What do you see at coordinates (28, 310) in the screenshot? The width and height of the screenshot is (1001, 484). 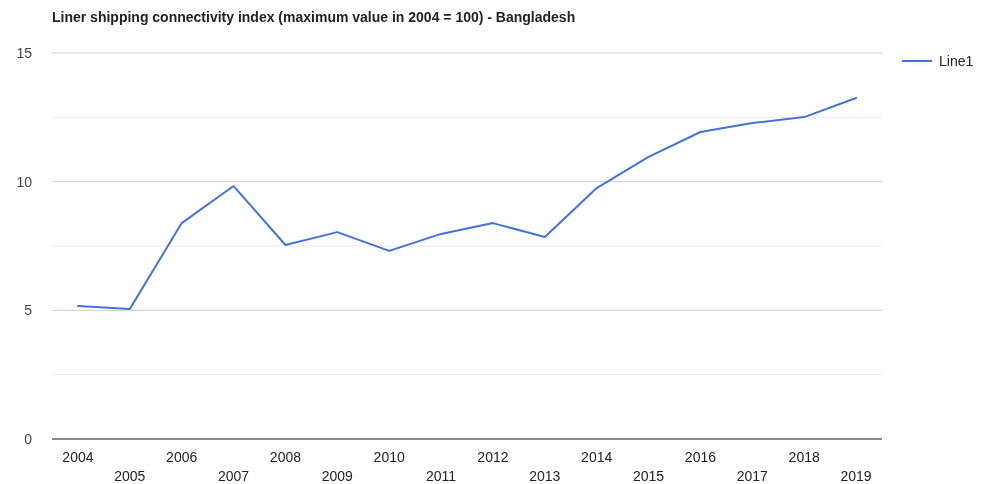 I see `y-tick-label: 5` at bounding box center [28, 310].